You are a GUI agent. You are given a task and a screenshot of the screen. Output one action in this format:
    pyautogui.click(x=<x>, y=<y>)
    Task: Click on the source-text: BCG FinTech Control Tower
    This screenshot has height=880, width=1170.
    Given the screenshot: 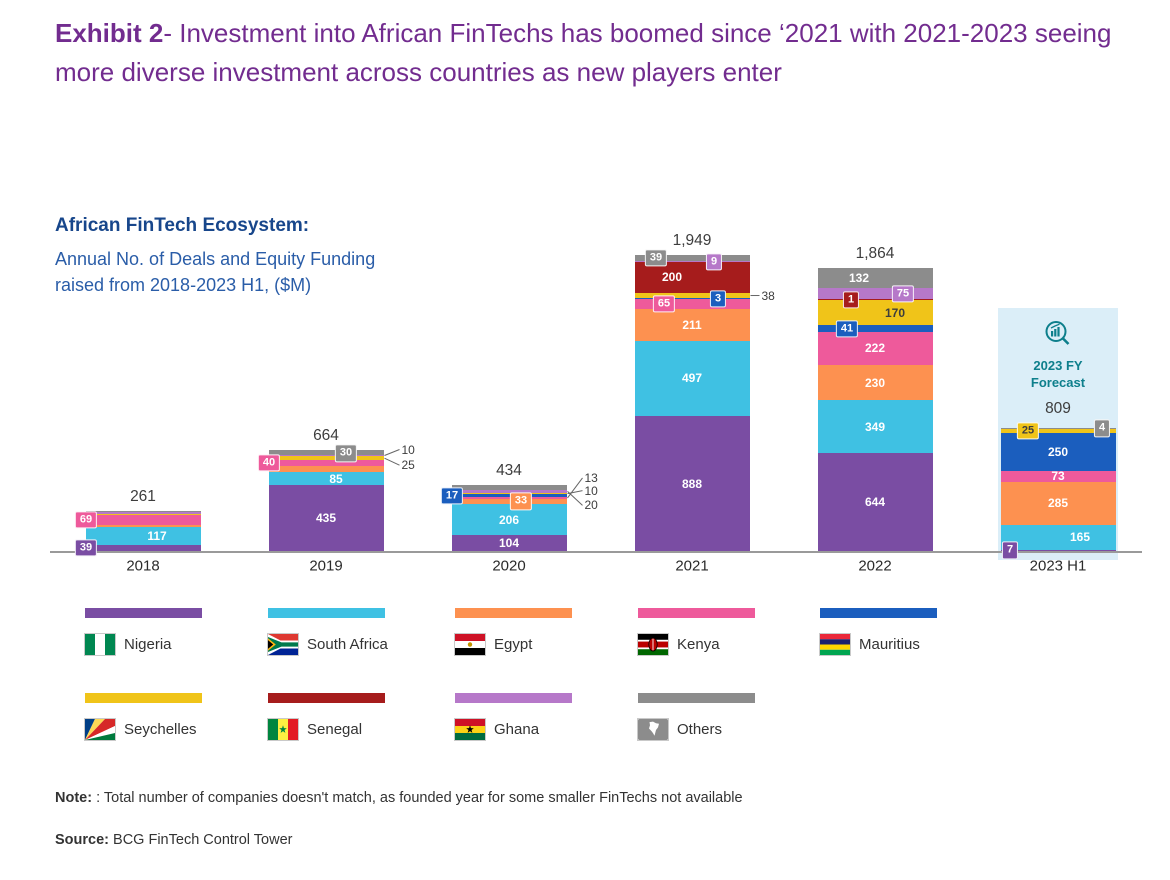 What is the action you would take?
    pyautogui.click(x=203, y=840)
    